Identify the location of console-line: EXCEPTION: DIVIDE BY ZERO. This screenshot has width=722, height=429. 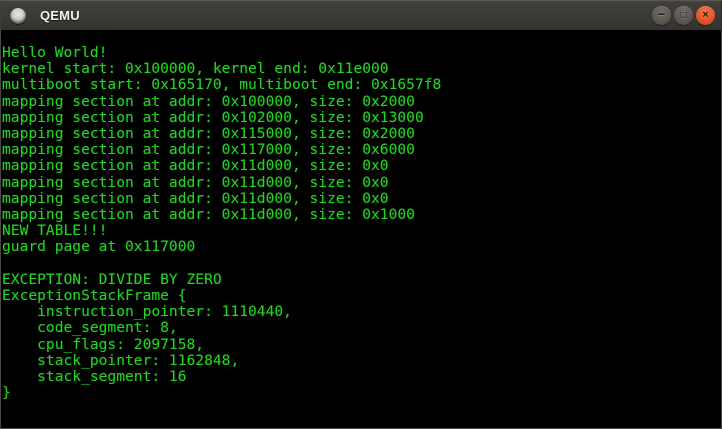
(112, 279).